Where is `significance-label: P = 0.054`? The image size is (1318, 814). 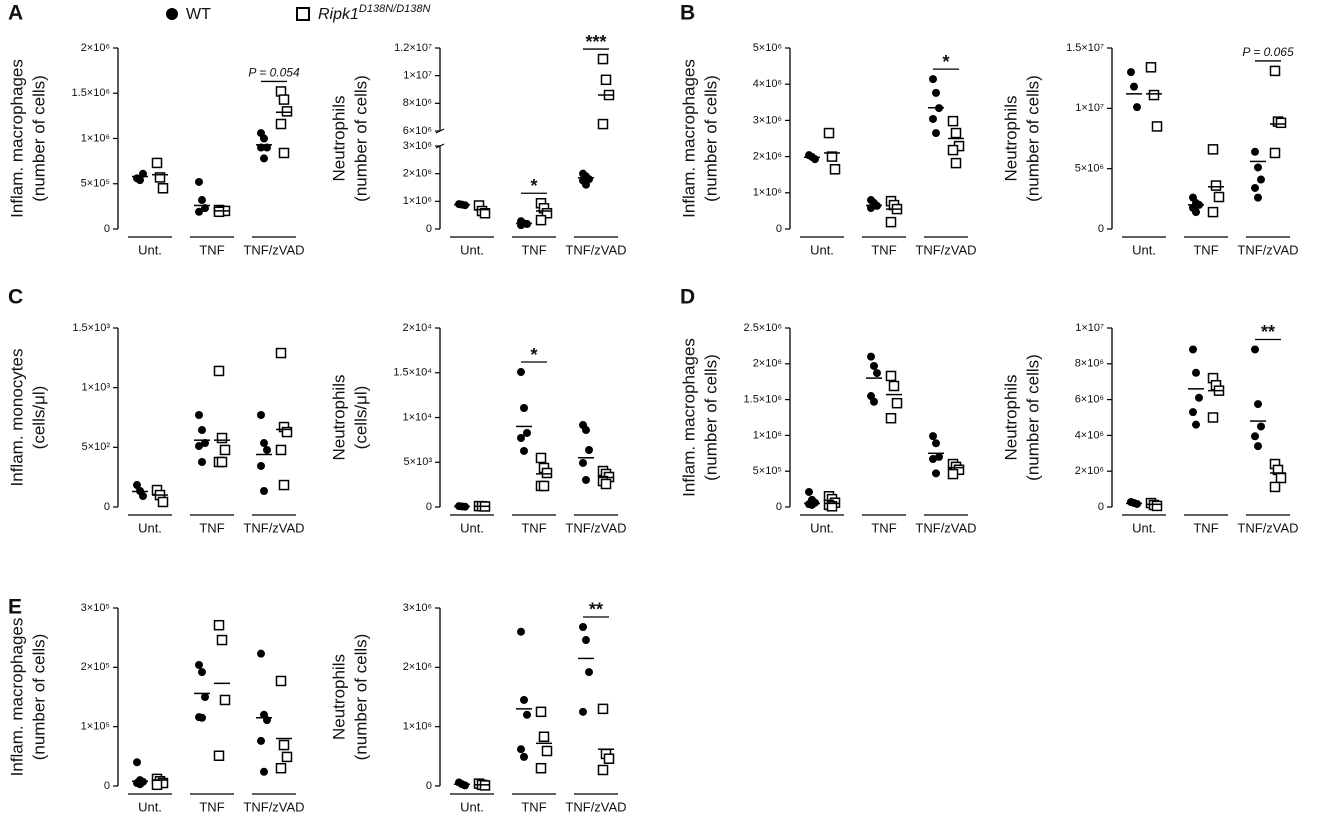
significance-label: P = 0.054 is located at coordinates (274, 73).